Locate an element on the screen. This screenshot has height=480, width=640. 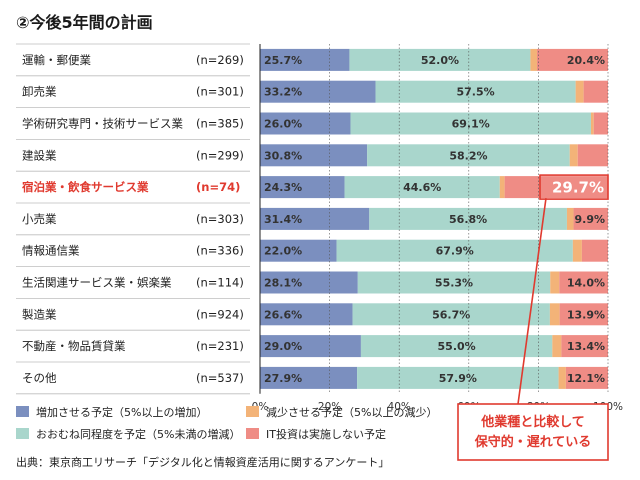
data-label: 55.3% is located at coordinates (454, 283).